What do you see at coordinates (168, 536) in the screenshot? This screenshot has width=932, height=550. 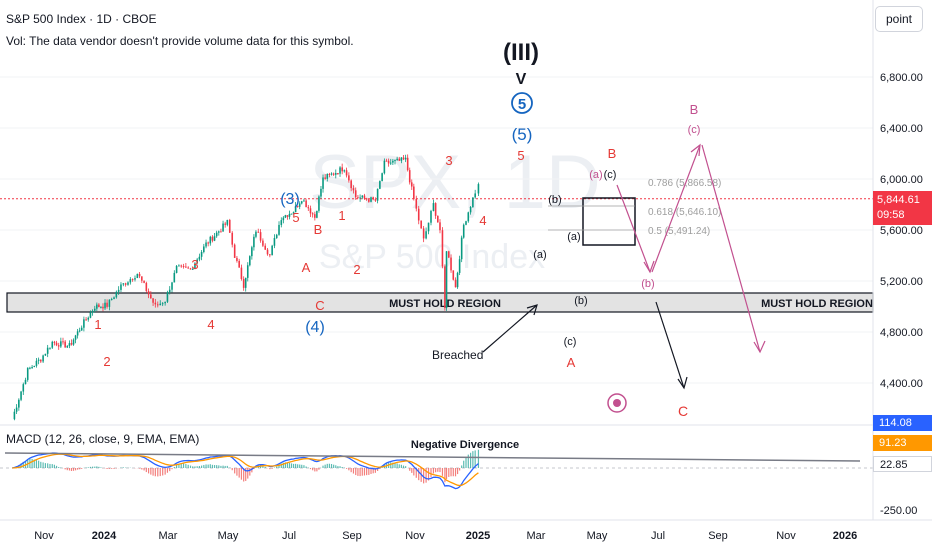 I see `x-tick-label: Mar` at bounding box center [168, 536].